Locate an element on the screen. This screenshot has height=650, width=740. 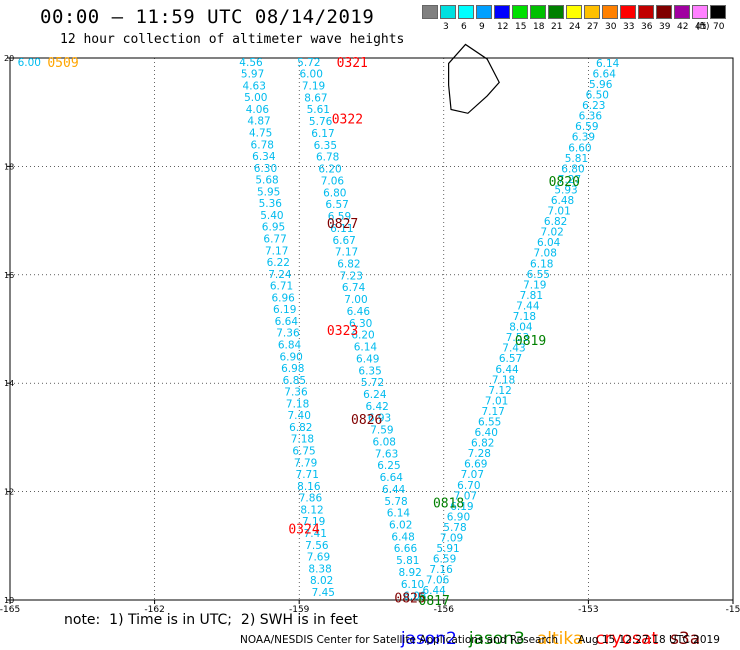
satellite-legend: jason2 jason3 altika cryosat s3a is located at coordinates (551, 629).